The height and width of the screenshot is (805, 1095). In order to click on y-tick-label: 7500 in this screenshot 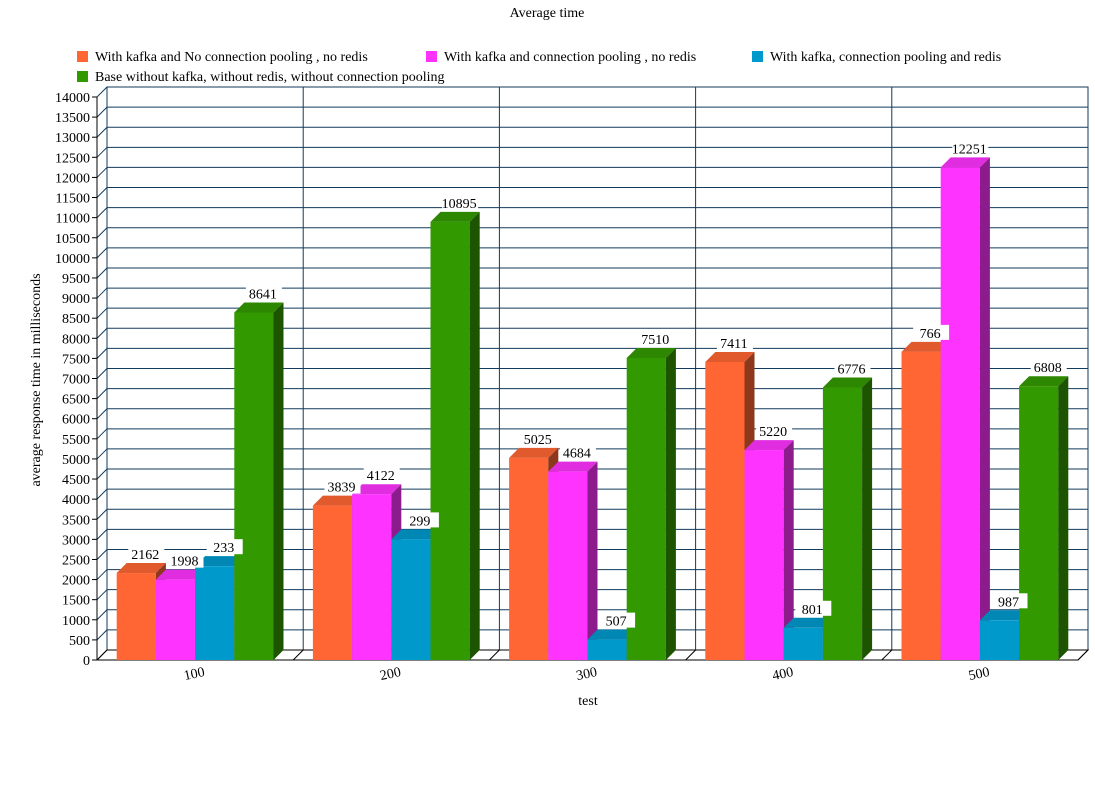, I will do `click(76, 359)`.